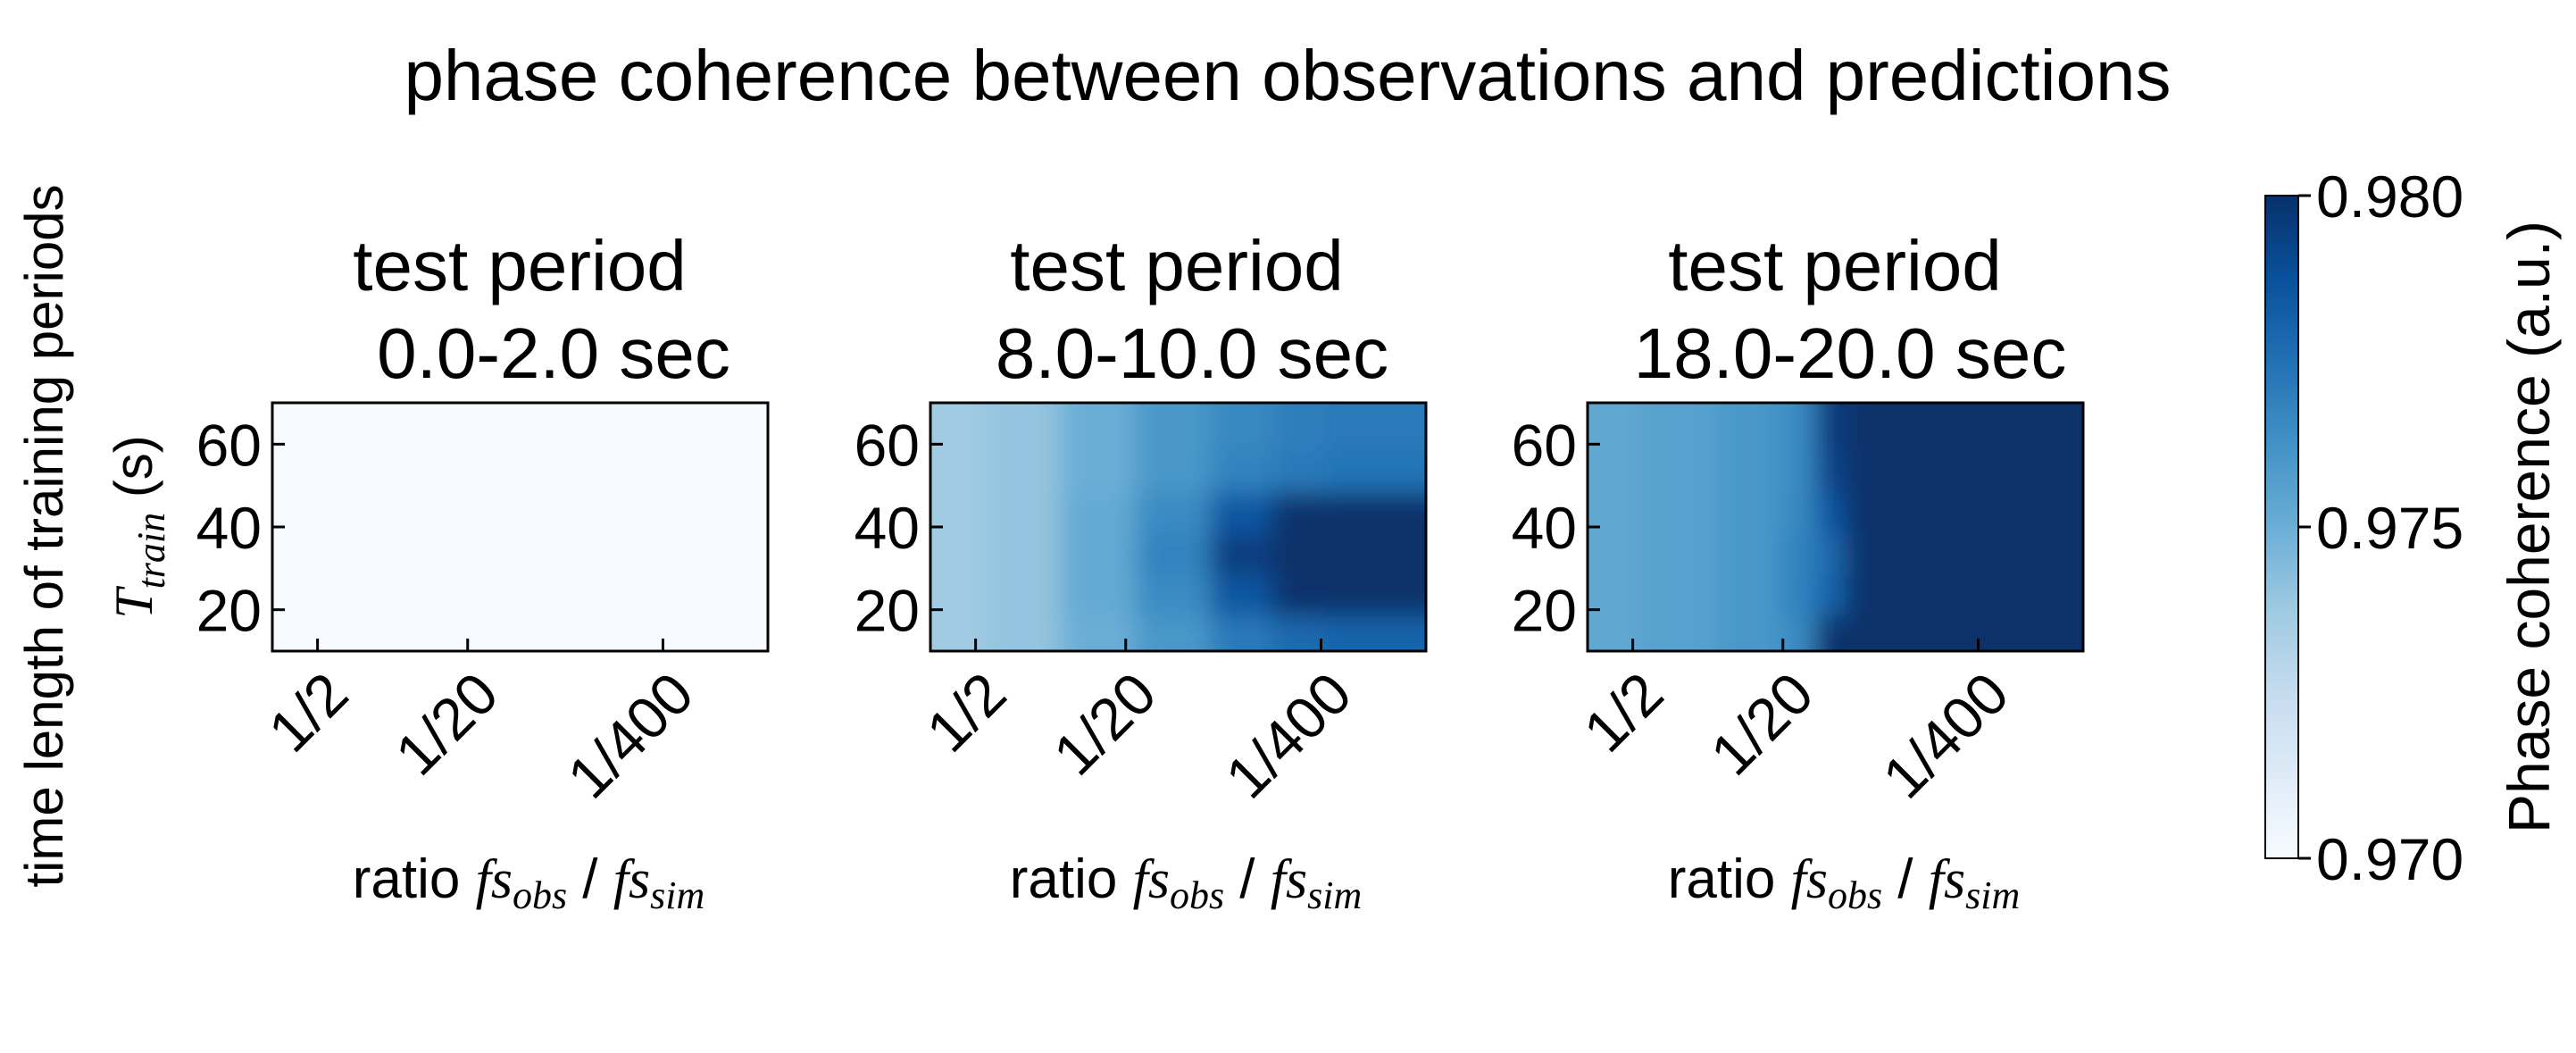 The height and width of the screenshot is (1053, 2576). I want to click on panel-1-xlabel-prefix: ratio, so click(414, 879).